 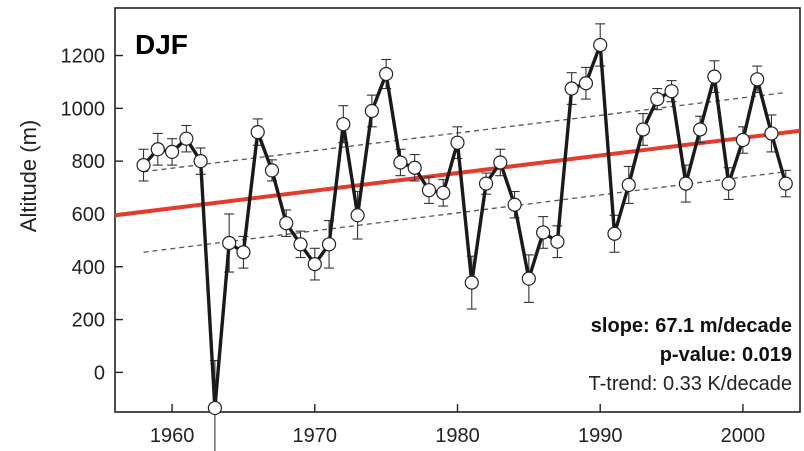 I want to click on annotation-text: p-value: 0.019, so click(x=726, y=355).